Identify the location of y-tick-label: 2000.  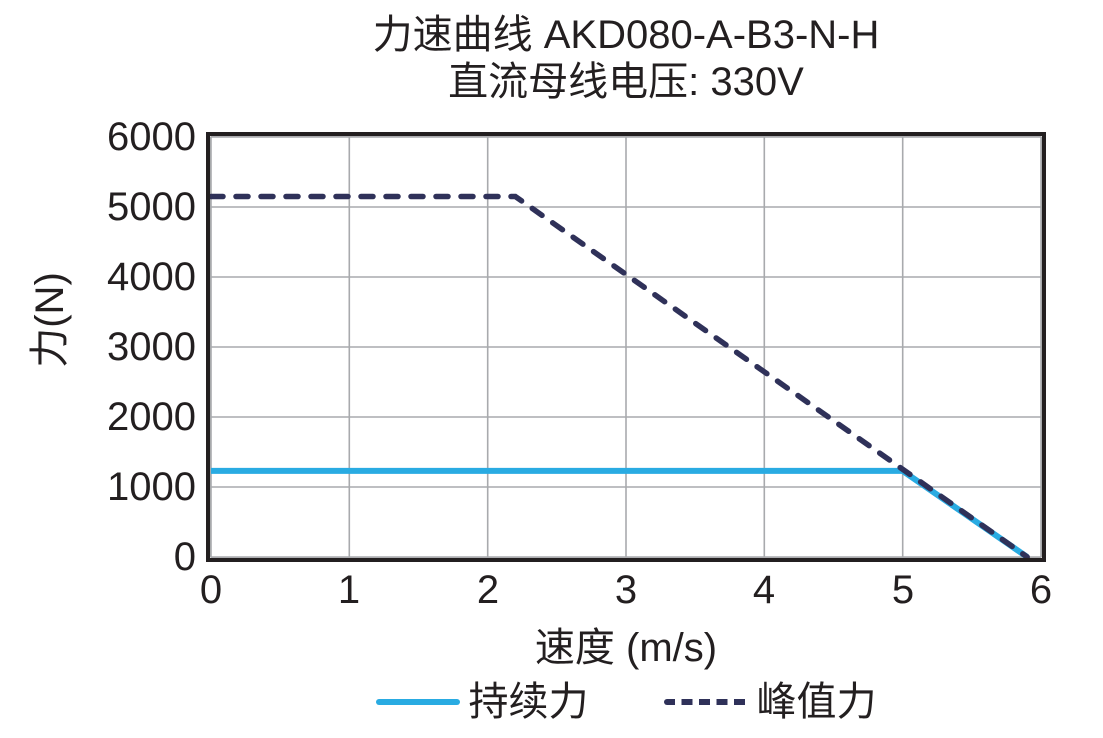
(151, 417).